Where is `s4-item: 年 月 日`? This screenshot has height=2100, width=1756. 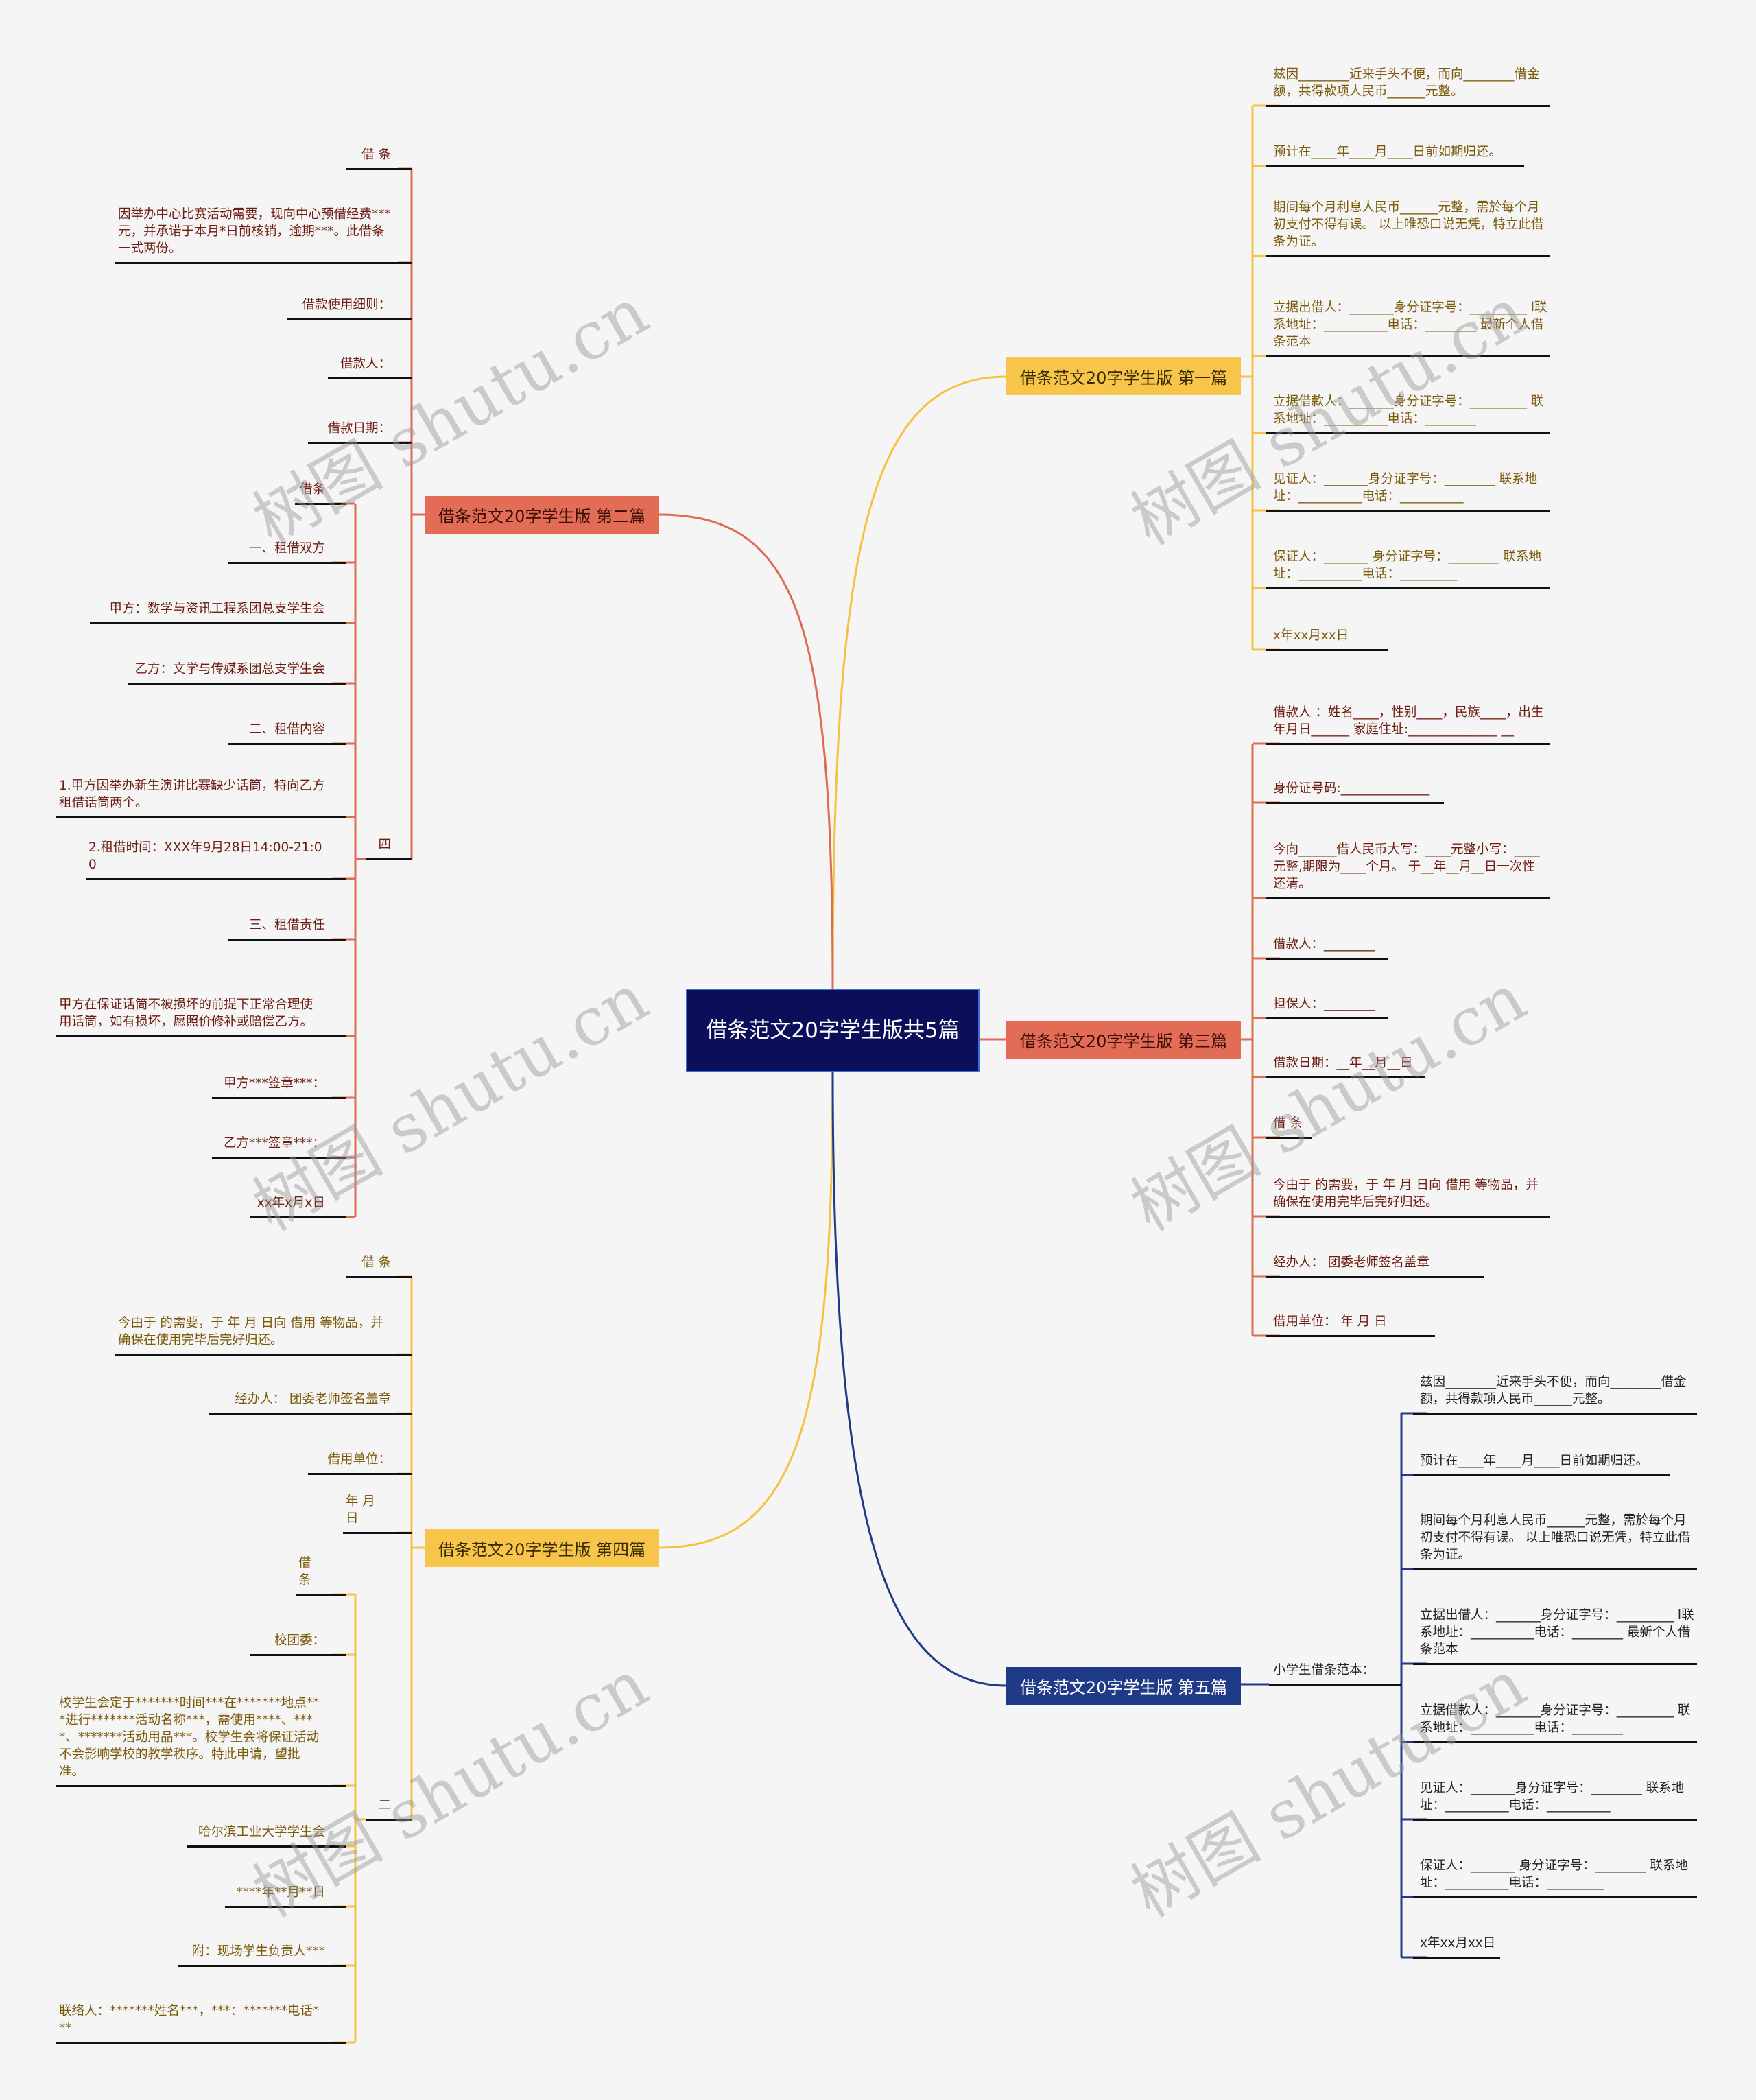
s4-item: 年 月 日 is located at coordinates (360, 1510).